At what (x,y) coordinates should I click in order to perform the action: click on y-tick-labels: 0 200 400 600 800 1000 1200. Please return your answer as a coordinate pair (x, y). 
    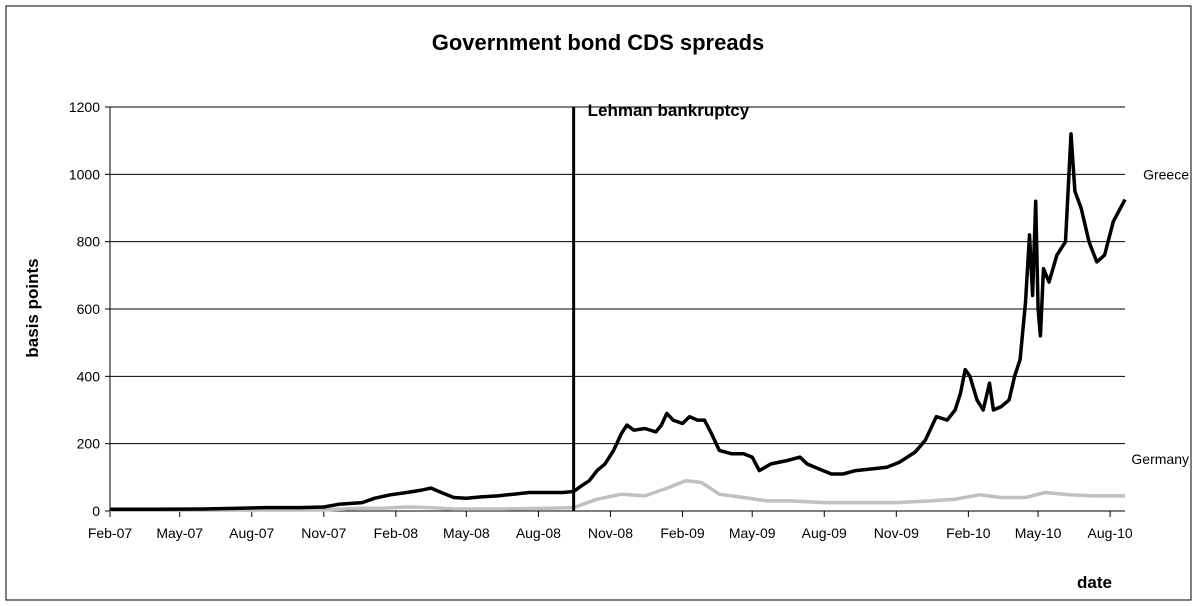
    Looking at the image, I should click on (84, 309).